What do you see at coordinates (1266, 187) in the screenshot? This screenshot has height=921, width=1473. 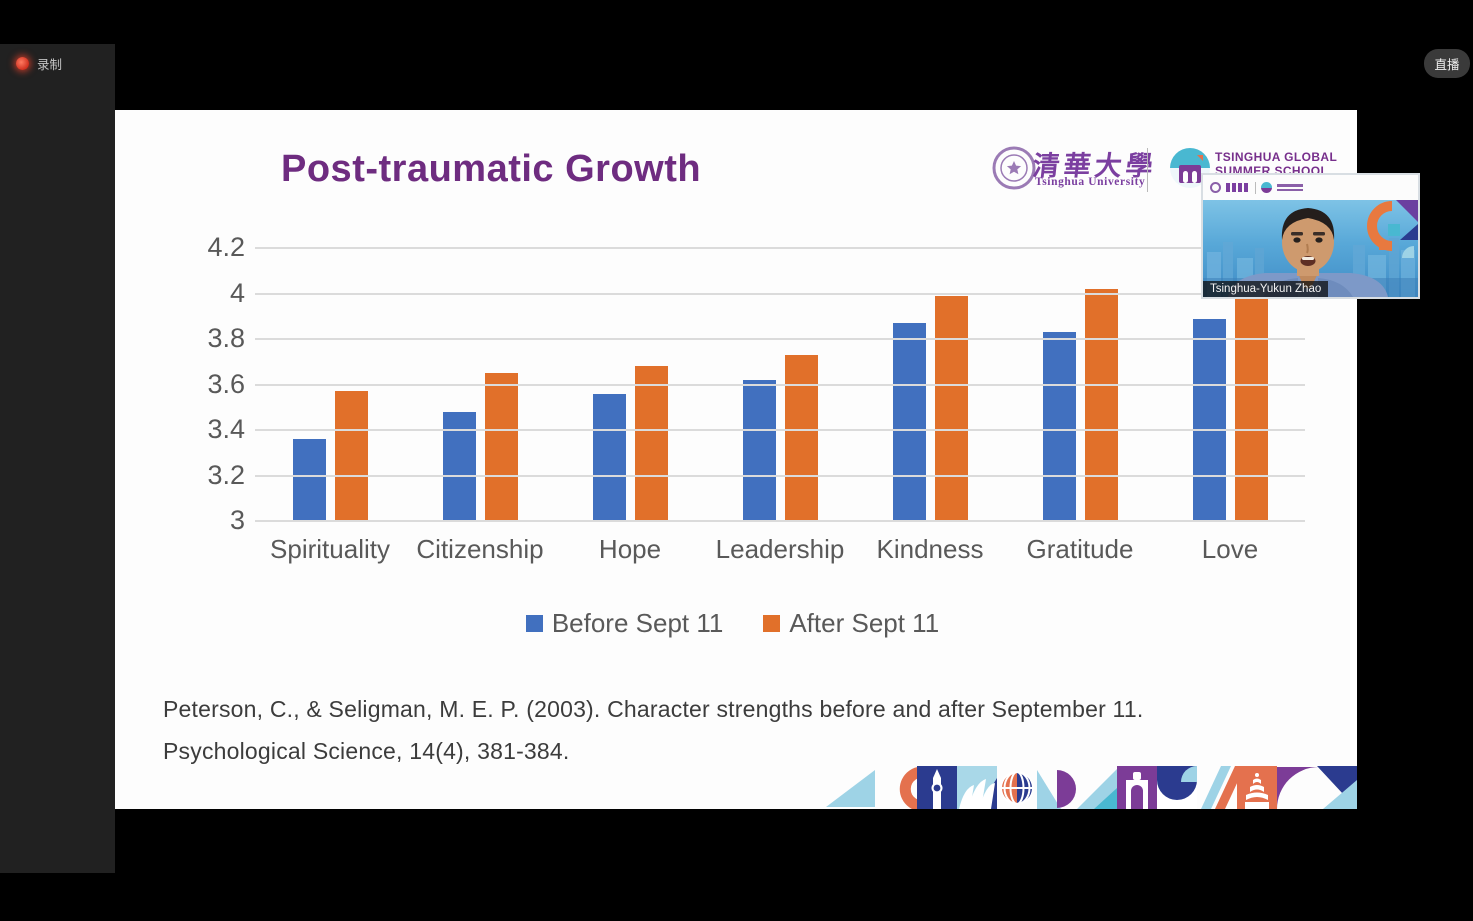 I see `mini-summer-school-logo-icon` at bounding box center [1266, 187].